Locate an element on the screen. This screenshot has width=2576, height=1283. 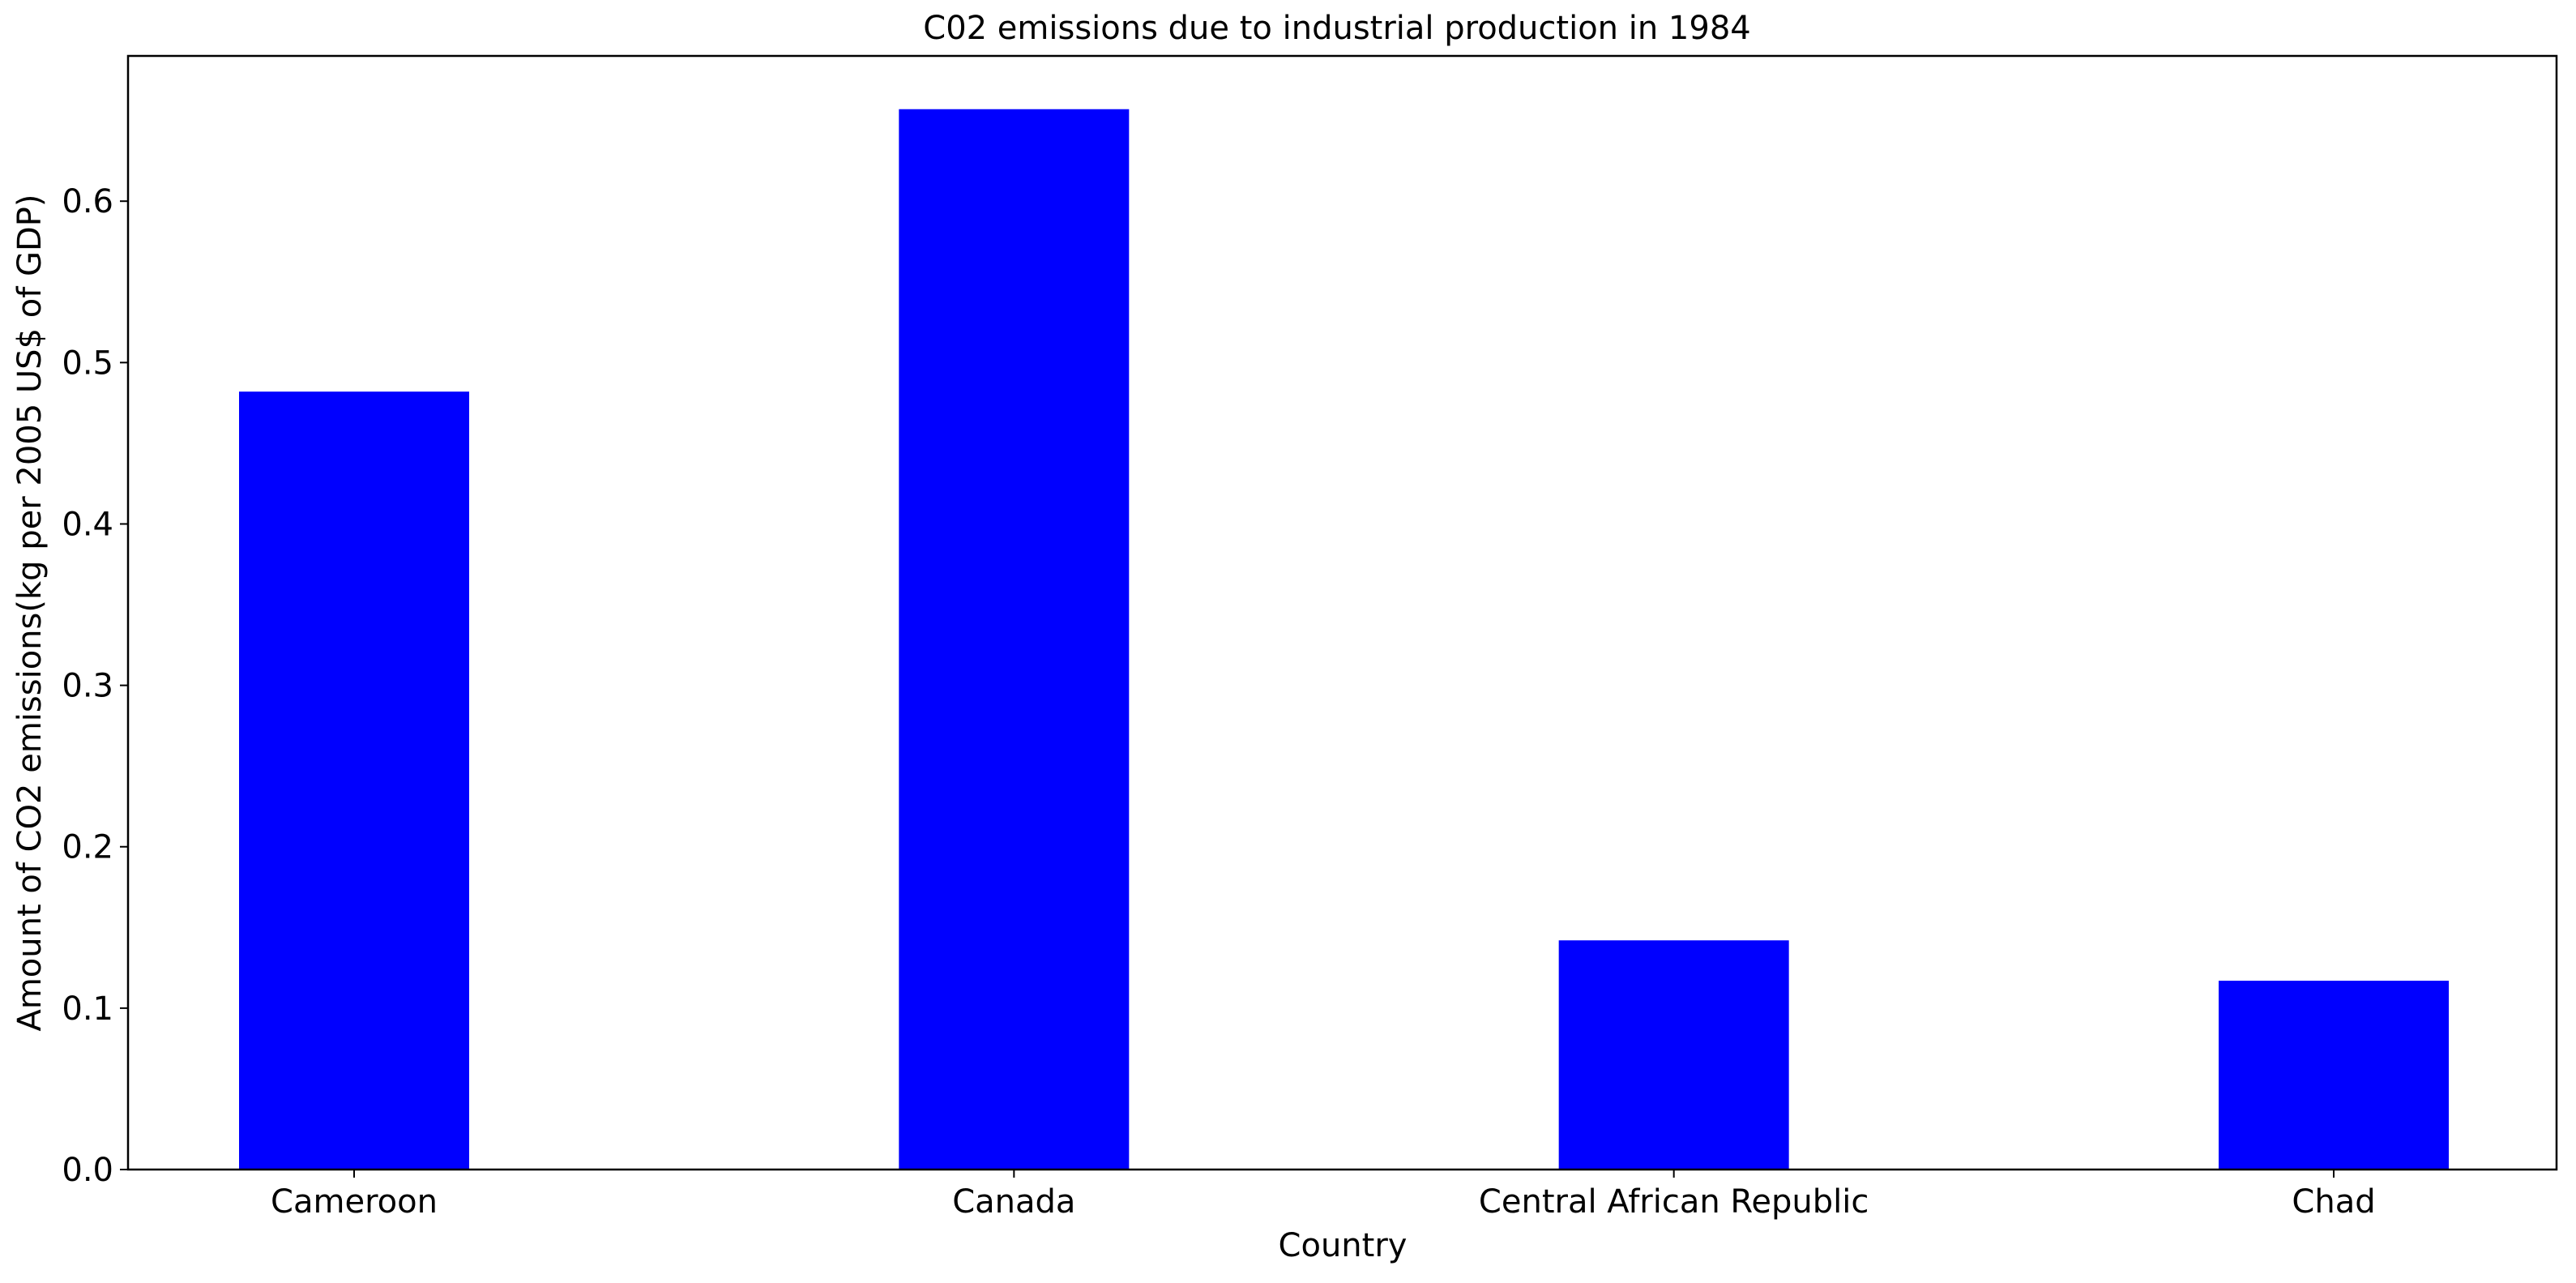
bar-canada is located at coordinates (1014, 639).